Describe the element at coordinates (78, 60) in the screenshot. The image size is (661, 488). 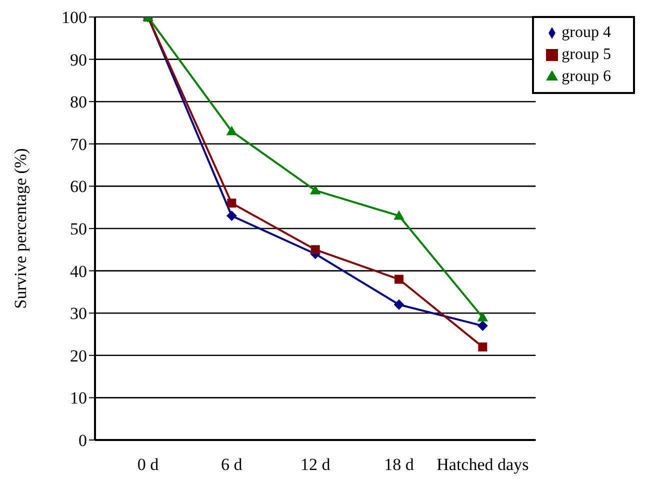
I see `y-tick-label: 90` at that location.